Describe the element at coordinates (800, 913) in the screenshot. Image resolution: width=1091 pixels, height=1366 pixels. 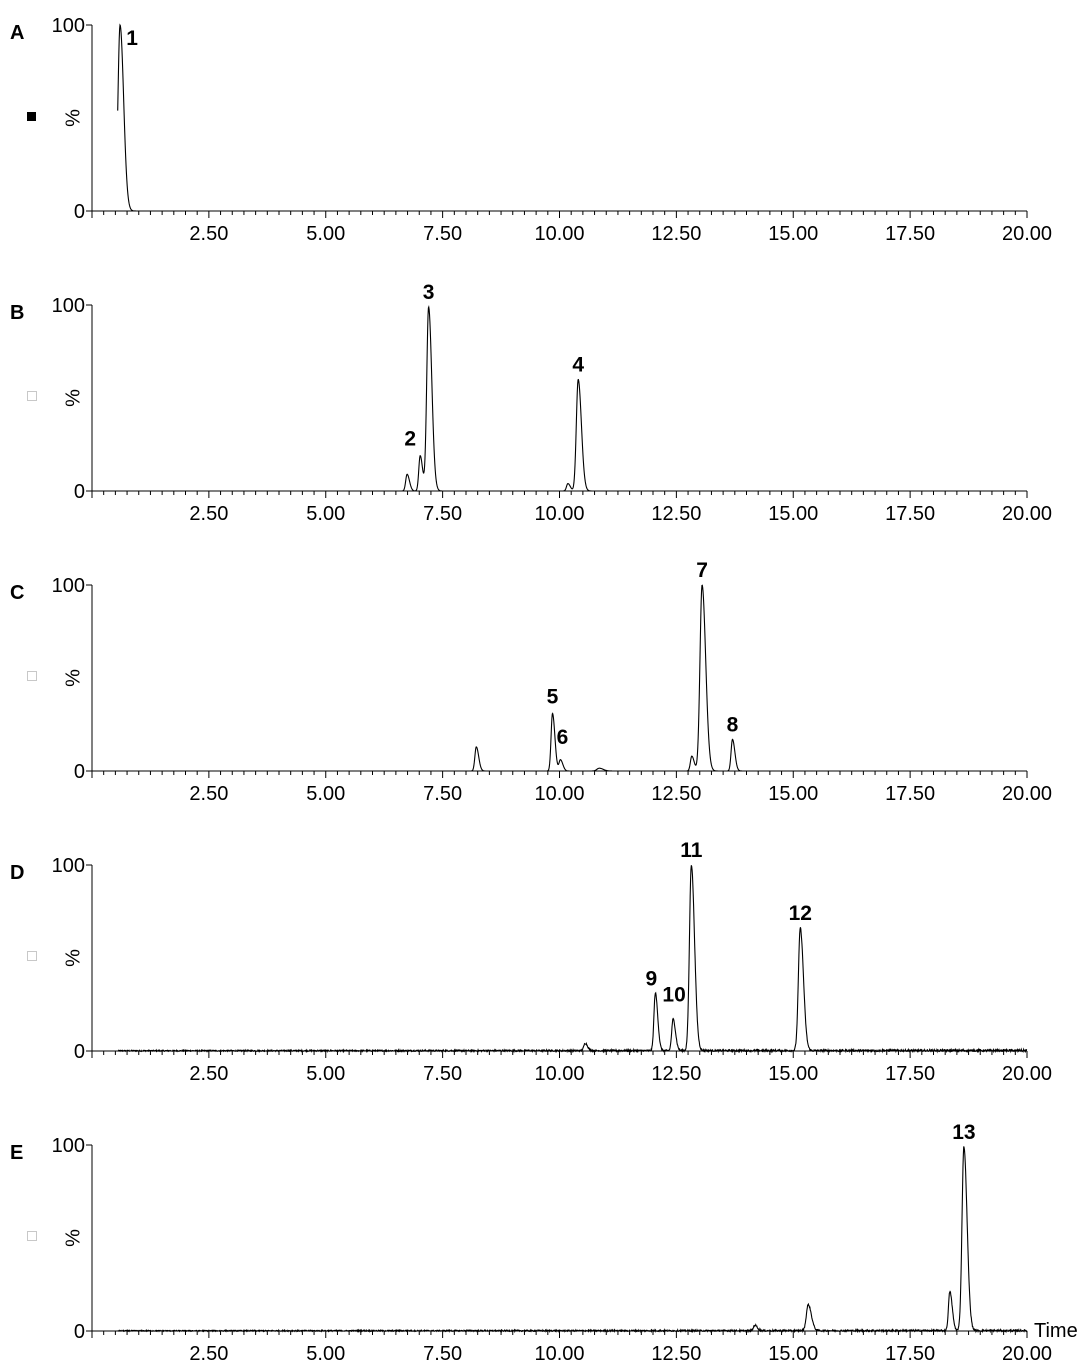
I see `peak-label: 12` at that location.